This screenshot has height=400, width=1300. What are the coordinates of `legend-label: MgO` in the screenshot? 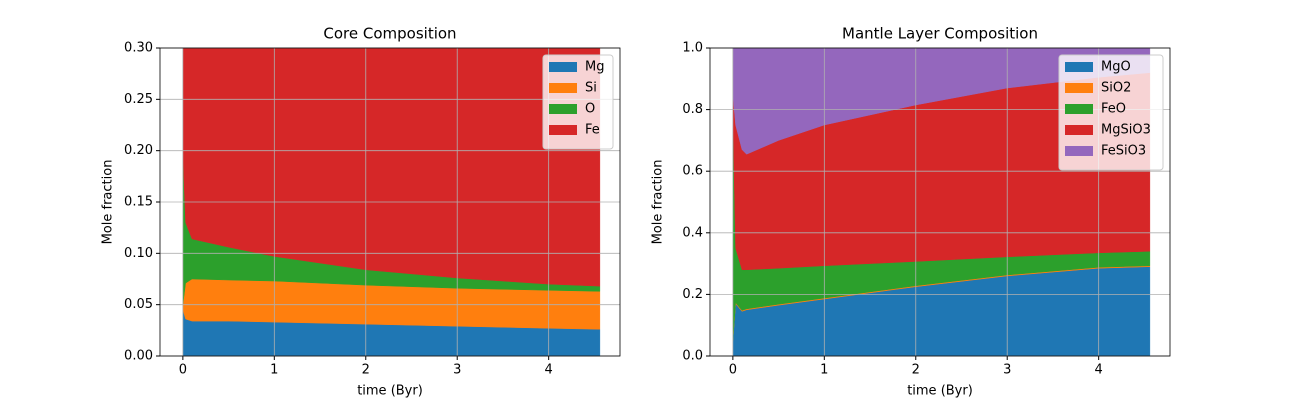 It's located at (1116, 67).